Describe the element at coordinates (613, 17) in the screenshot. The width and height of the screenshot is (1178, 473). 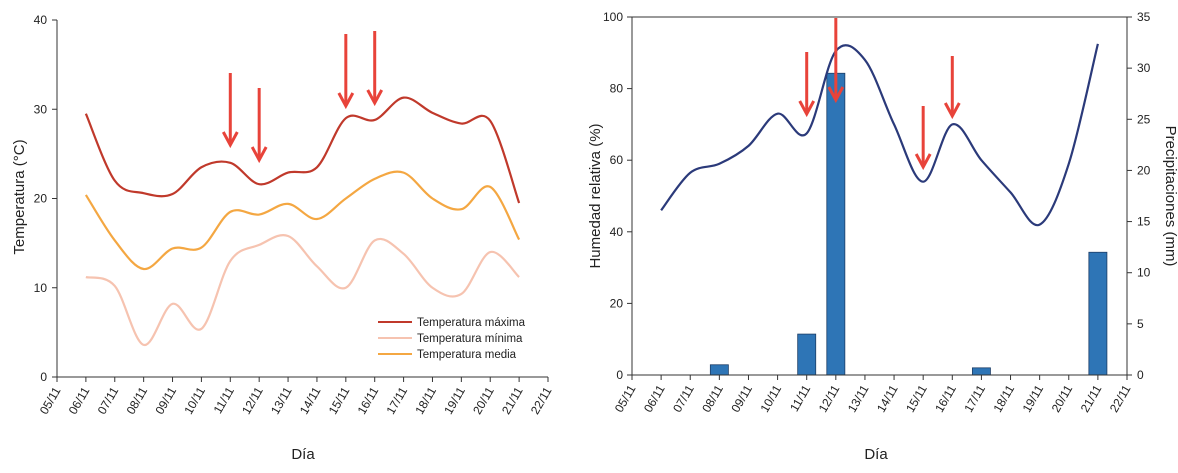
I see `y-tick-label: 100` at that location.